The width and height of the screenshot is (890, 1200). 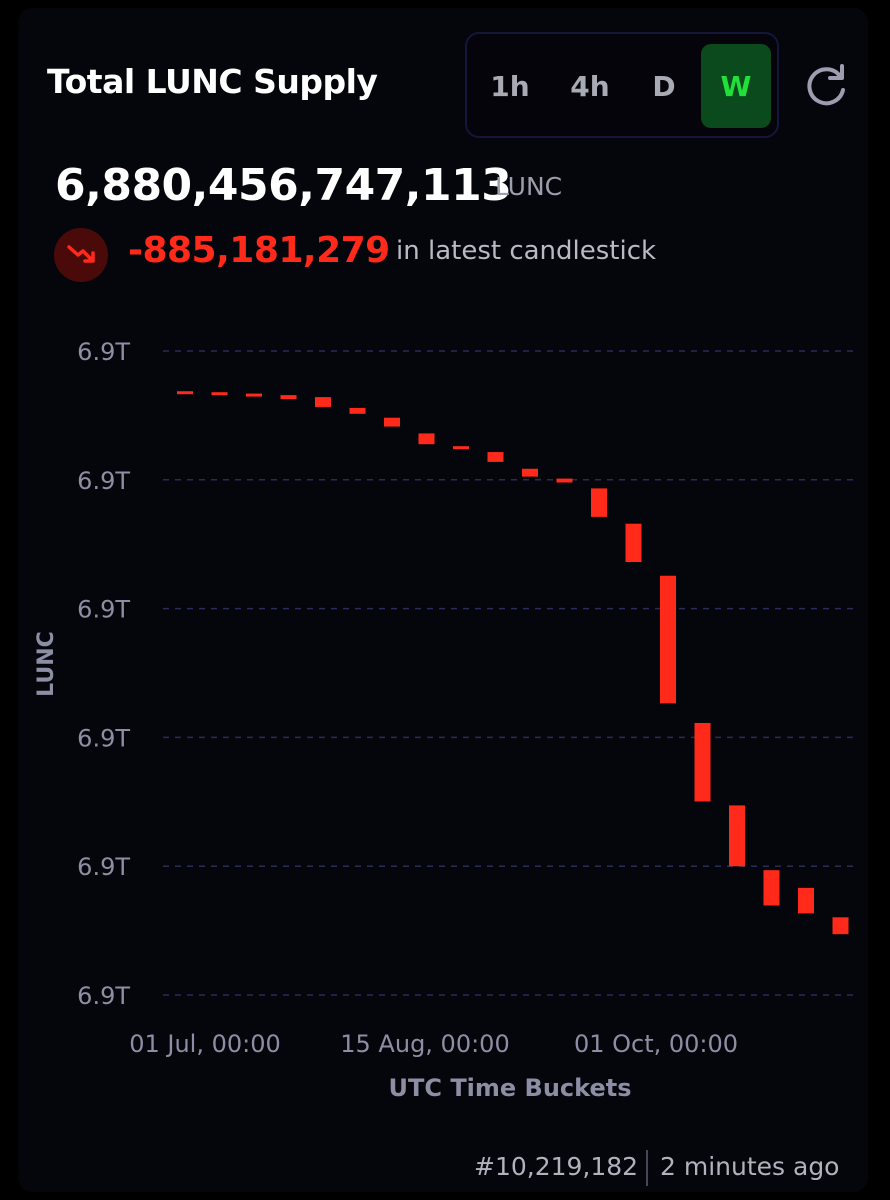 I want to click on timeframe-1h-button: 1h, so click(x=510, y=86).